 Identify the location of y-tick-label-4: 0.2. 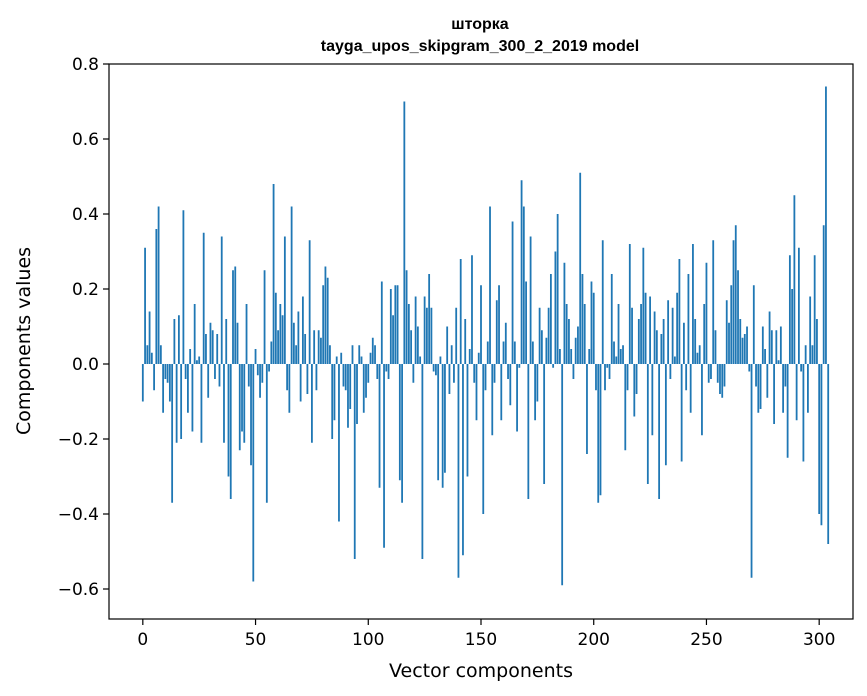
(85, 290).